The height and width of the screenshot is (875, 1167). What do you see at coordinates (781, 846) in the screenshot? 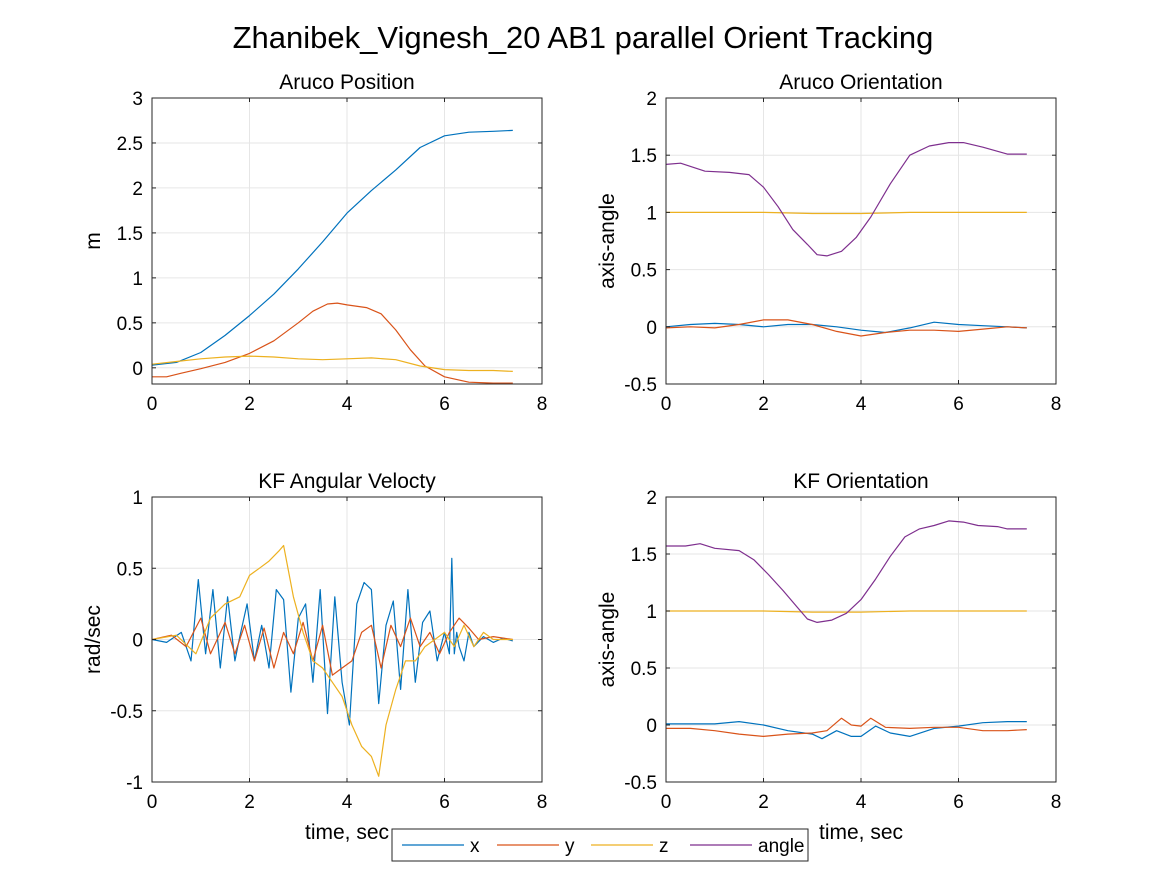
I see `legend-label-angle: angle` at bounding box center [781, 846].